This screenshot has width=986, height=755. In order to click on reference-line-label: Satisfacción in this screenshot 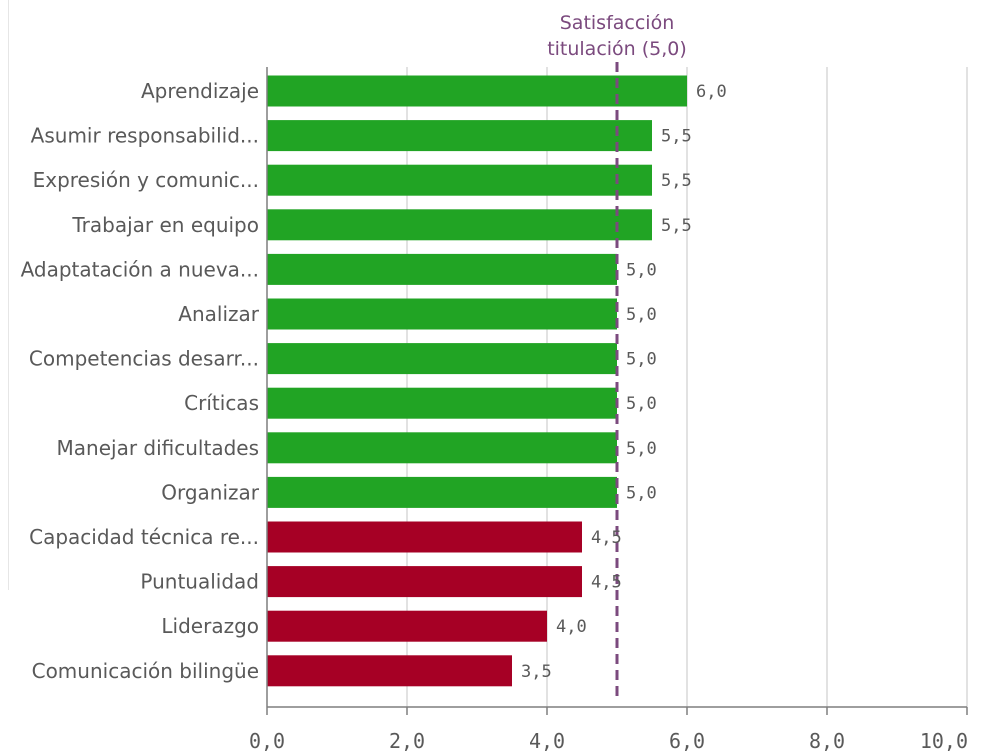, I will do `click(617, 23)`.